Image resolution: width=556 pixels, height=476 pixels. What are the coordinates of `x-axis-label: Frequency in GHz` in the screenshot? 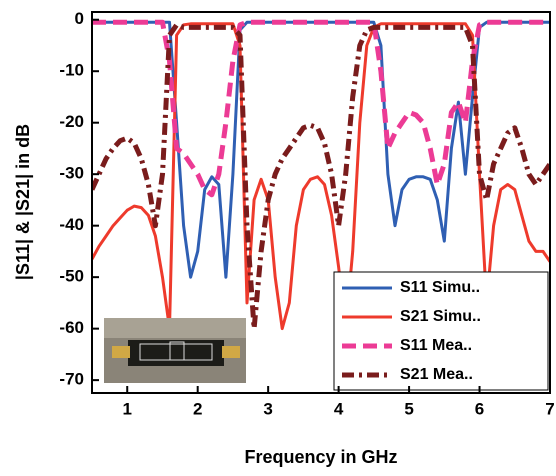 It's located at (320, 457).